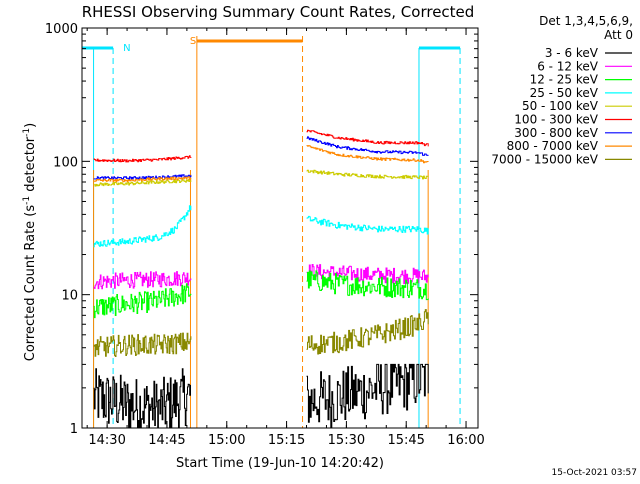  Describe the element at coordinates (568, 66) in the screenshot. I see `legend-label-1: 6 - 12 keV` at that location.